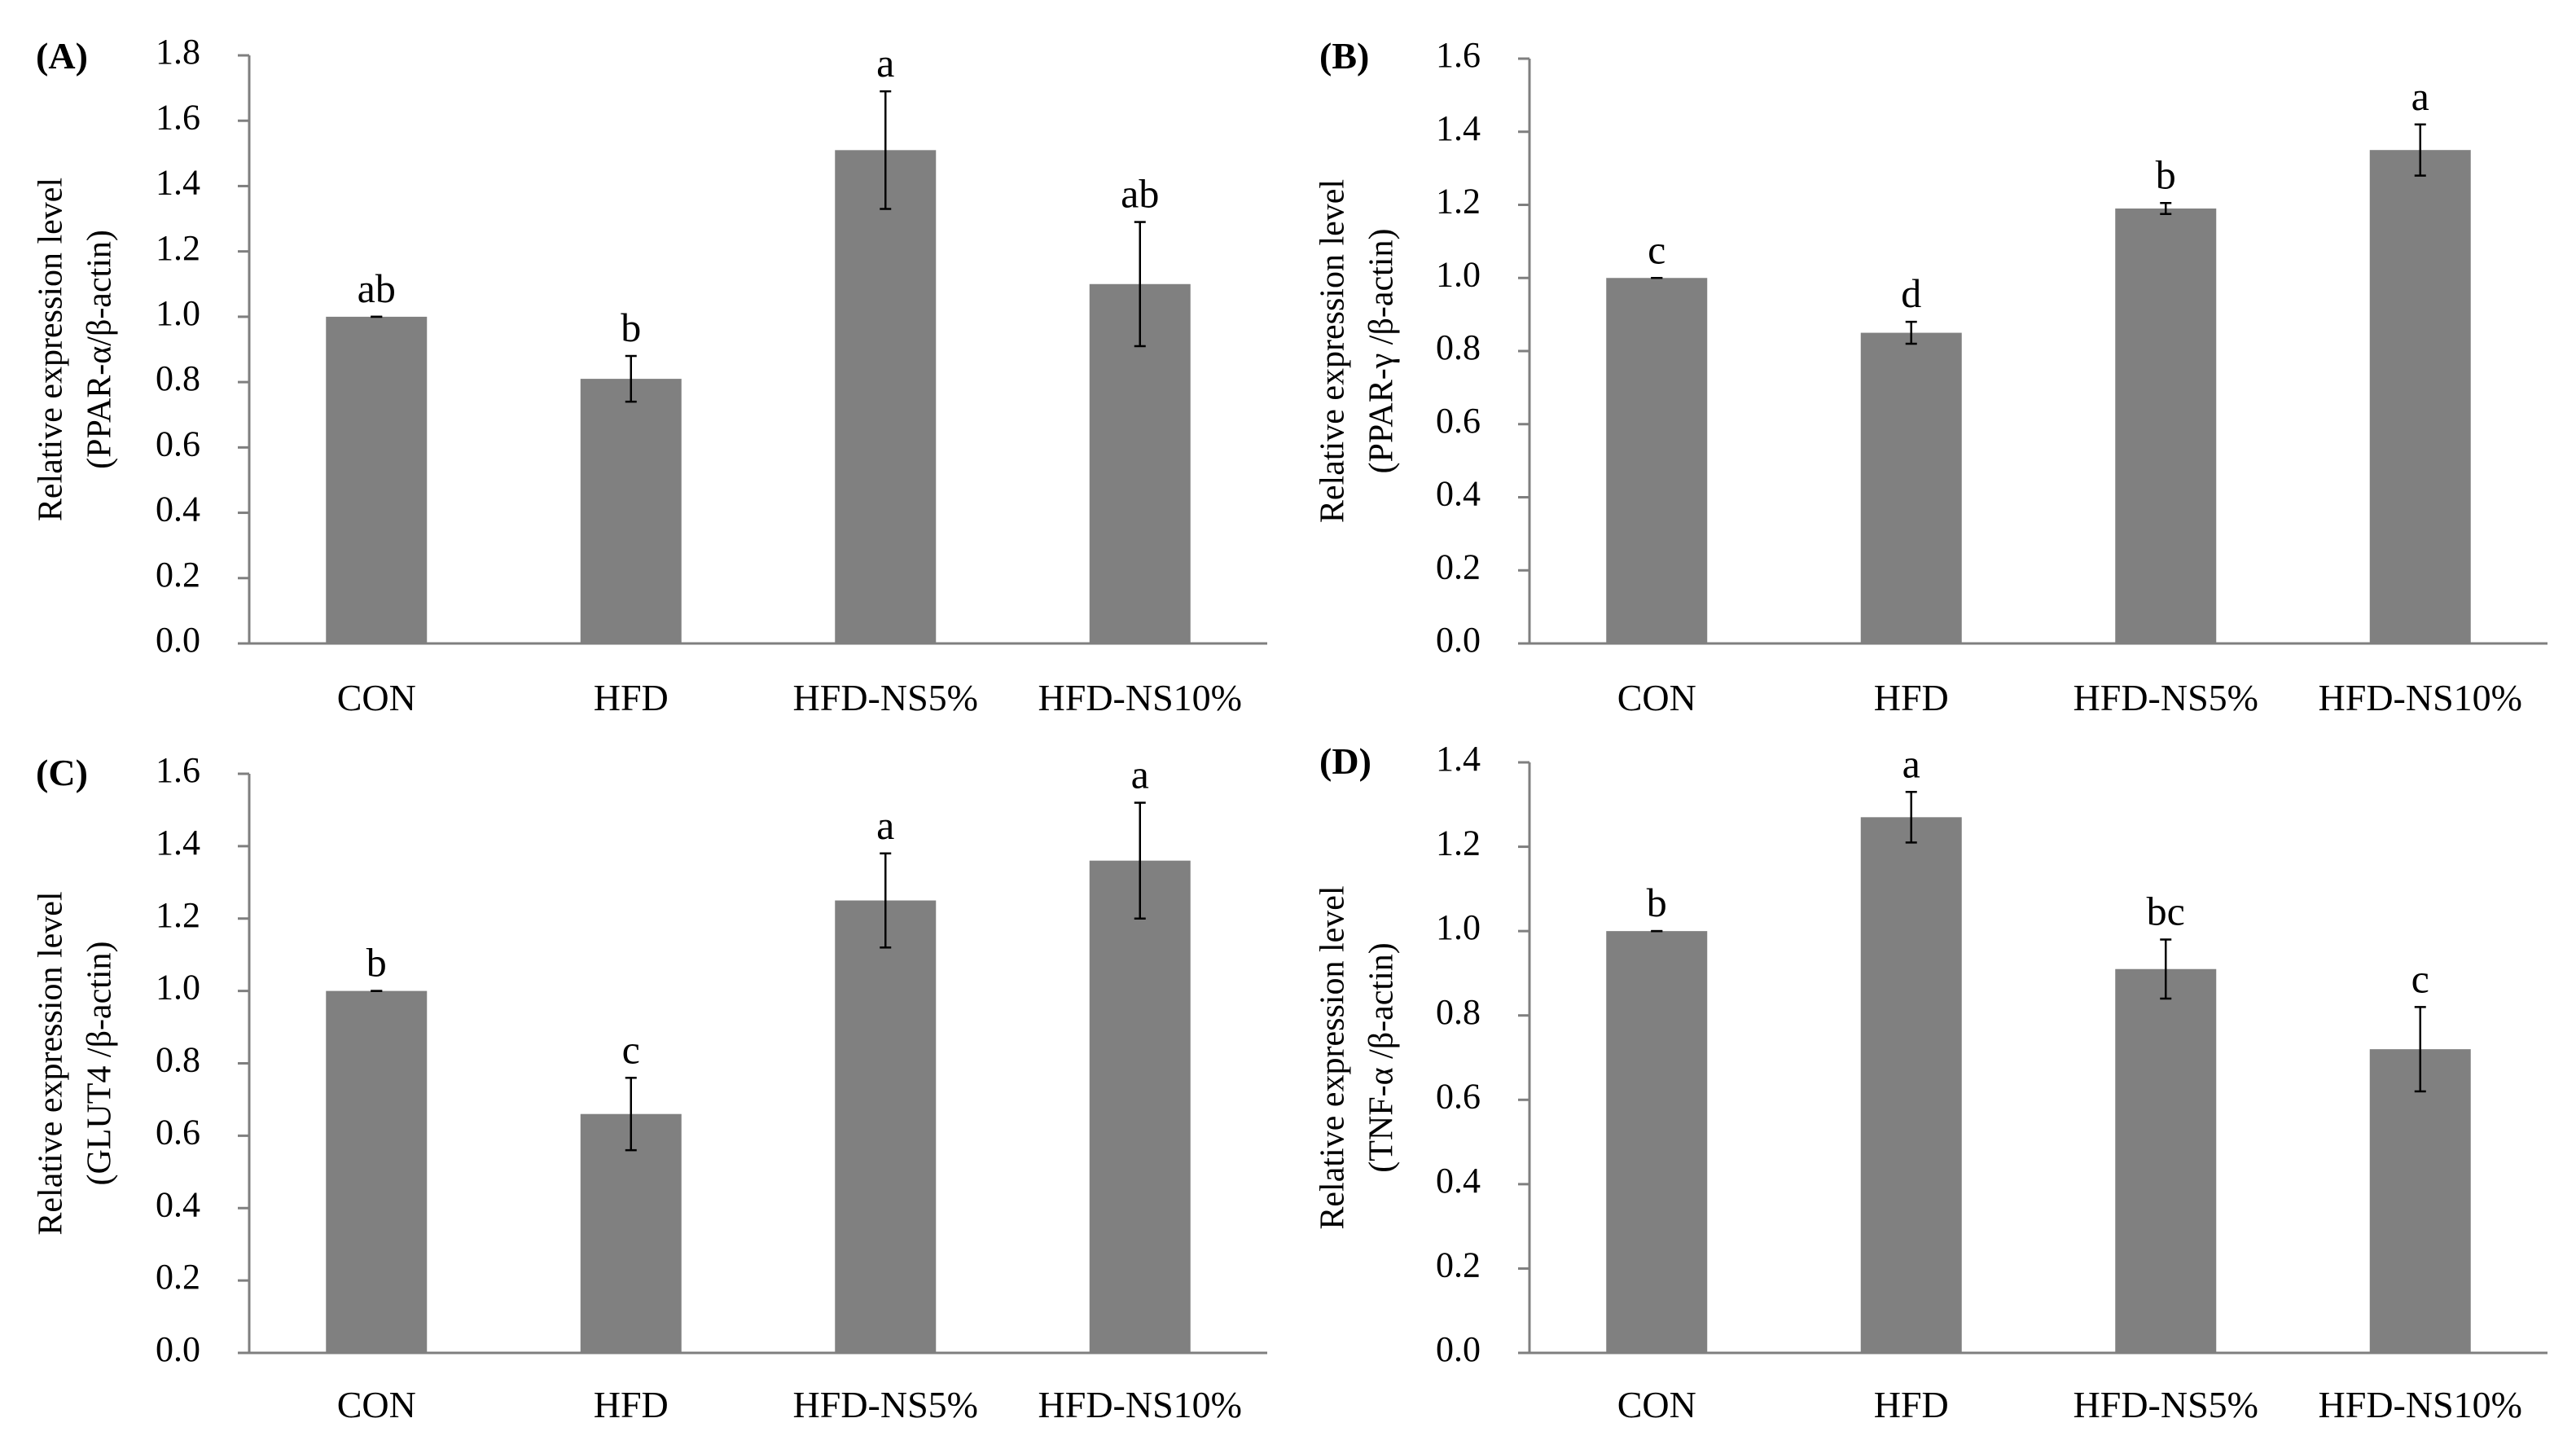 The image size is (2576, 1449). Describe the element at coordinates (100, 350) in the screenshot. I see `y-axis-label-sub: (PPAR-α/β-actin)` at that location.